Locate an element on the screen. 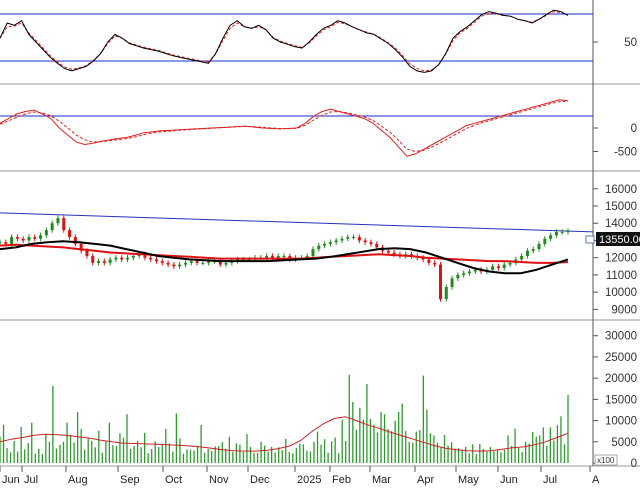  x-tick-label: Mar is located at coordinates (381, 480).